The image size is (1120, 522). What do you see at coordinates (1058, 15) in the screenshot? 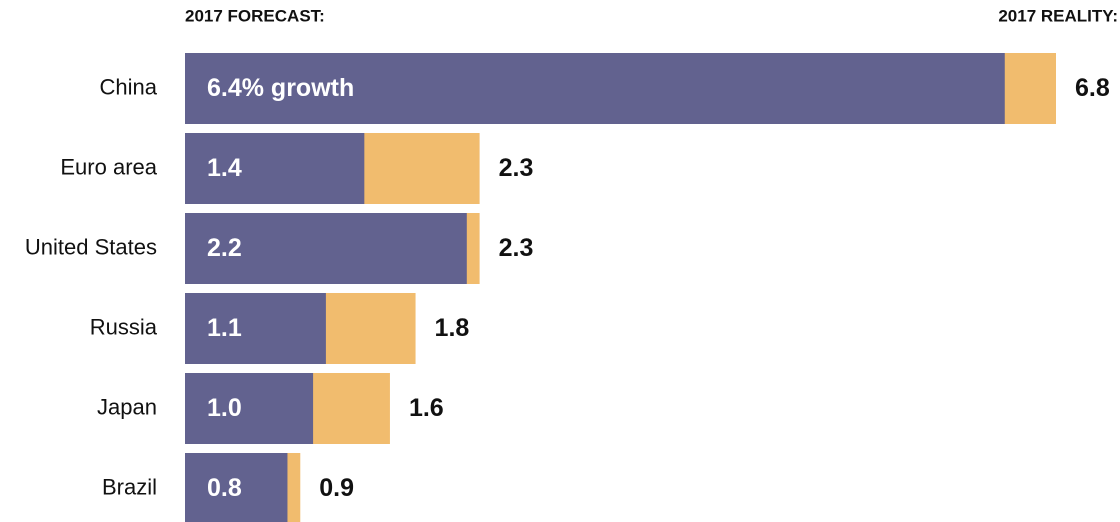
I see `reality-header: 2017 REALITY:` at bounding box center [1058, 15].